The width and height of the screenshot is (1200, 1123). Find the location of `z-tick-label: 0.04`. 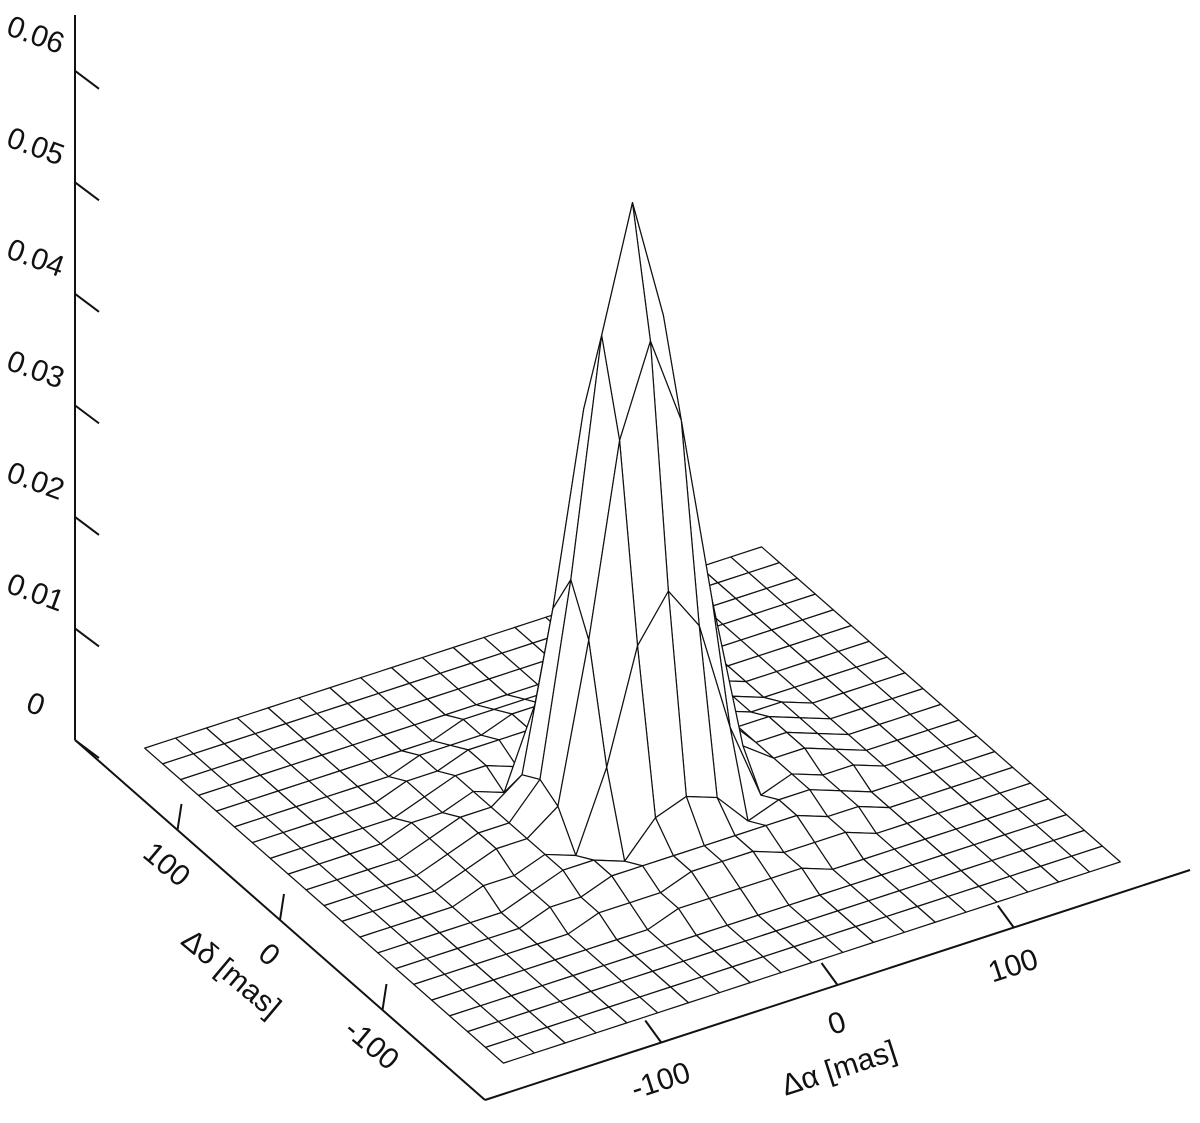

z-tick-label: 0.04 is located at coordinates (35, 258).